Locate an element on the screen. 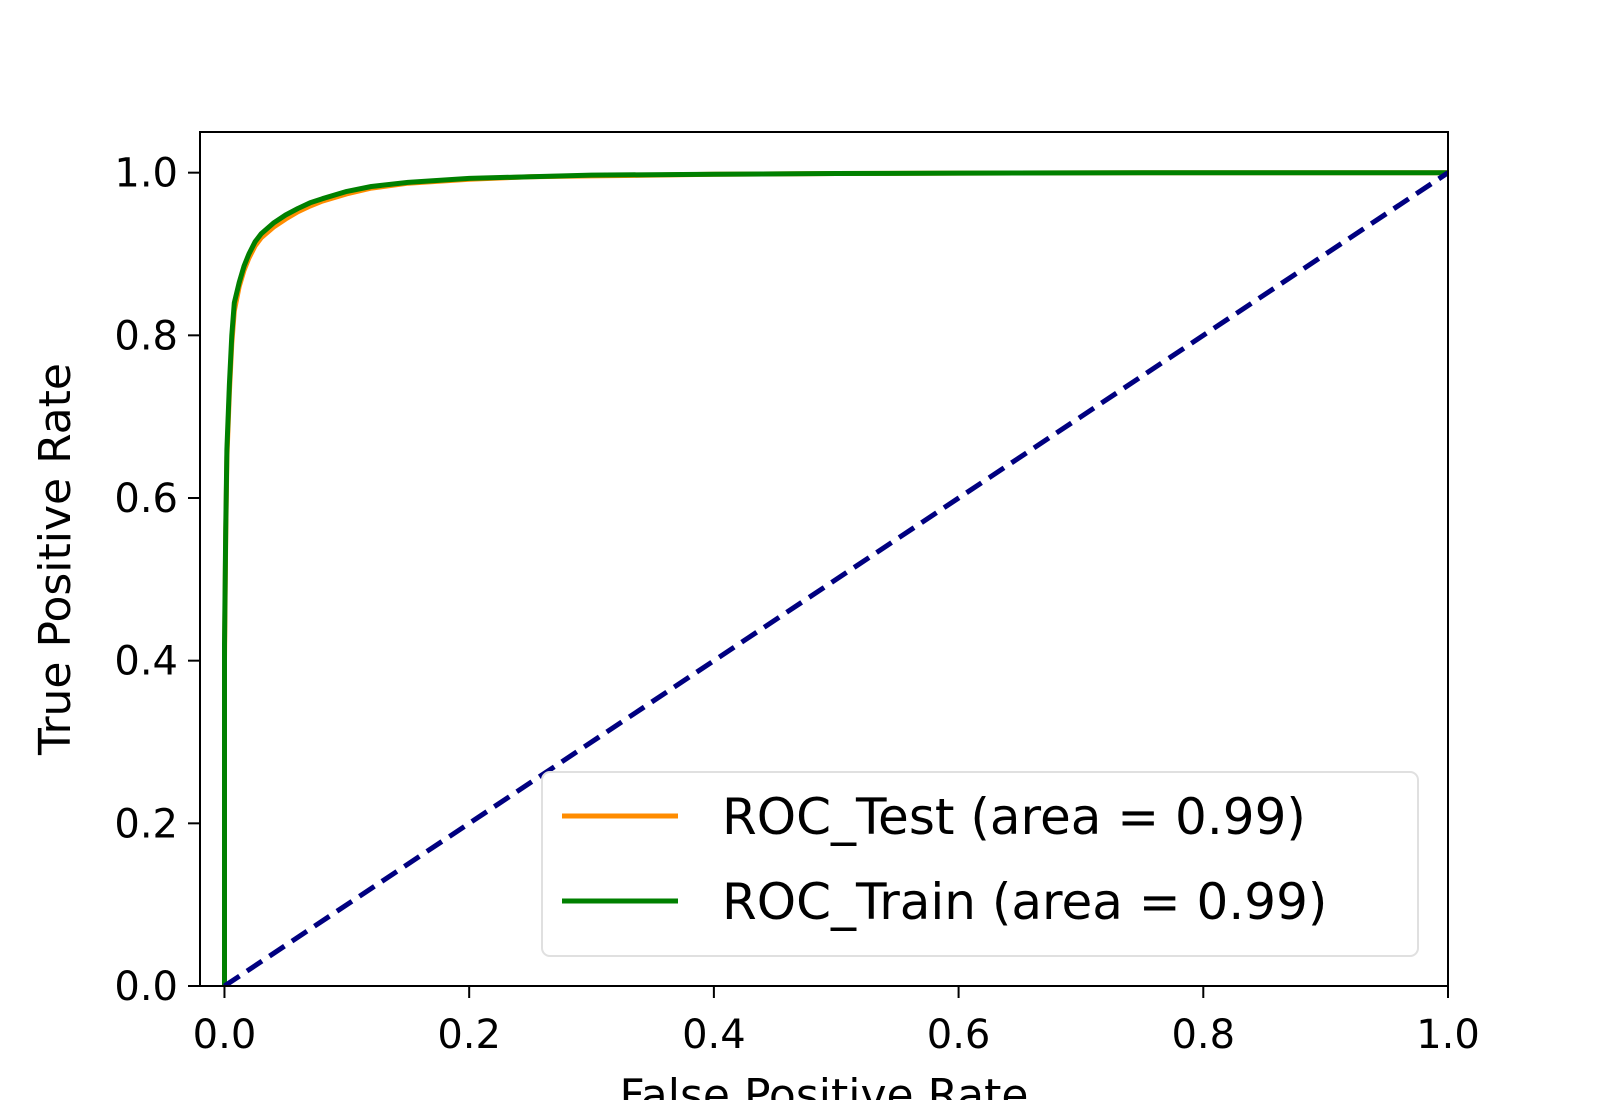 This screenshot has height=1100, width=1600. legend-label-test: ROC_Test (area = 0.99) is located at coordinates (1014, 817).